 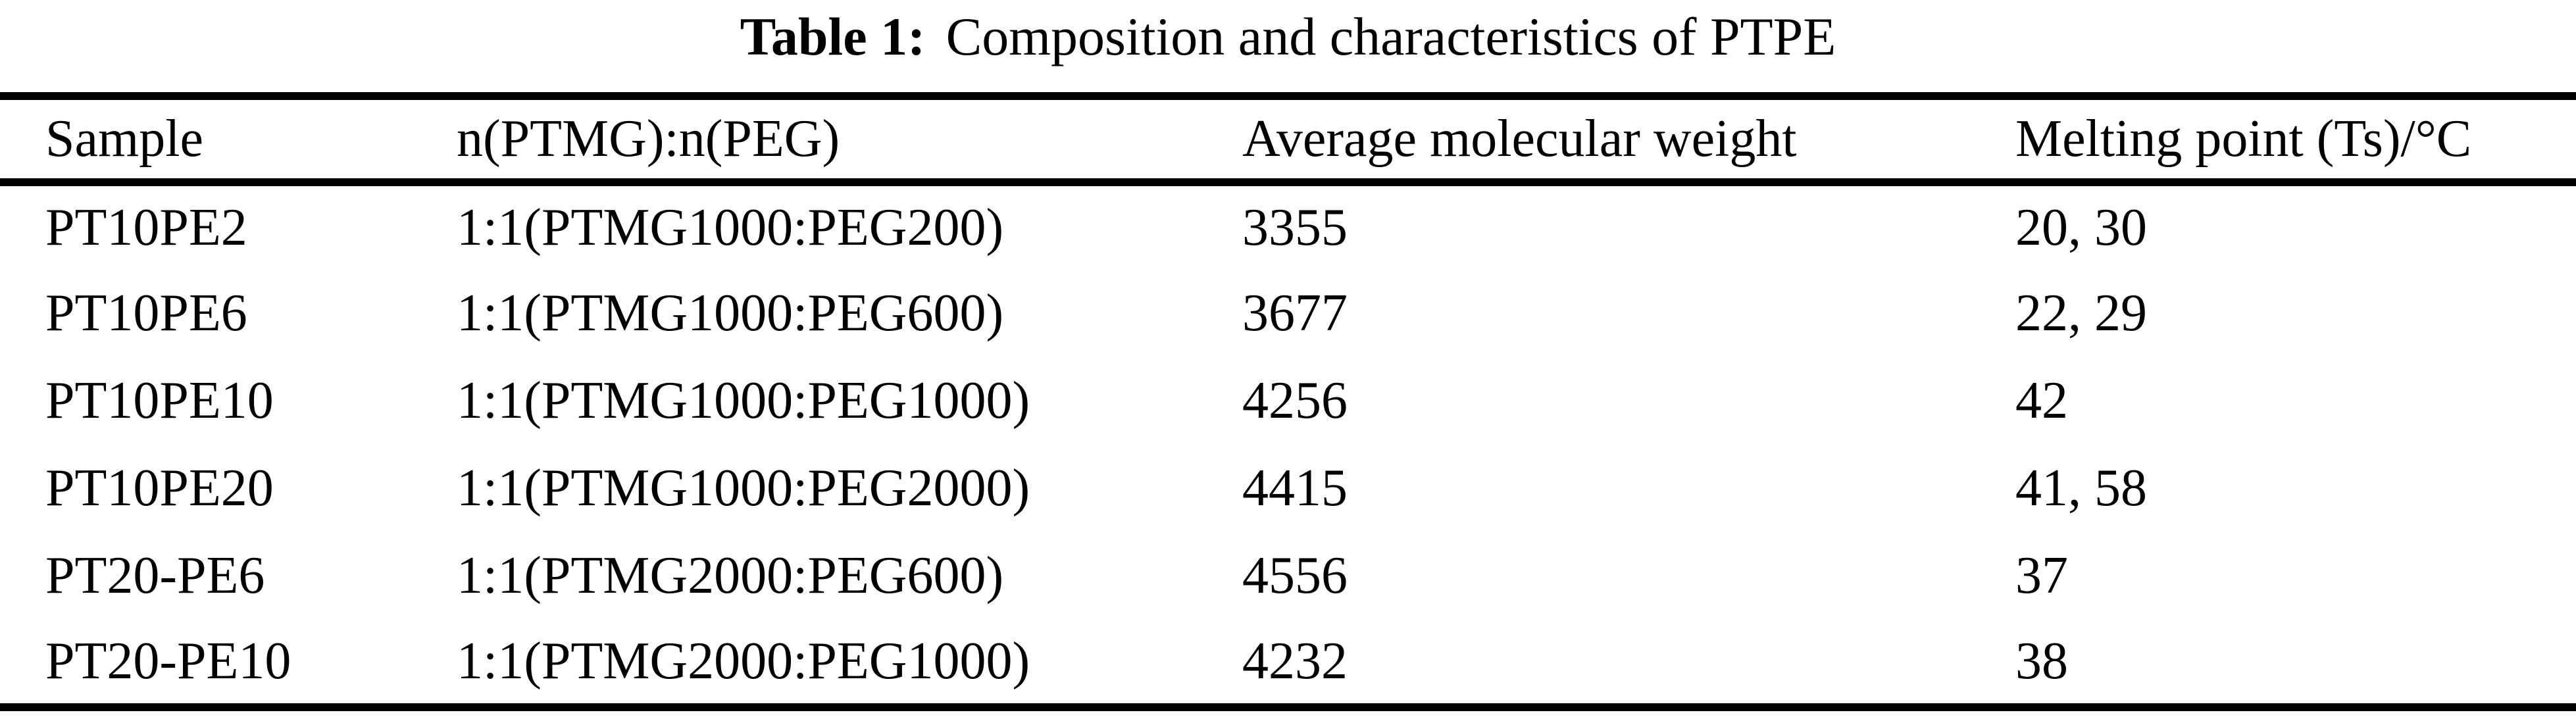 What do you see at coordinates (730, 228) in the screenshot?
I see `cell-ratio: 1:1(PTMG1000:PEG200)` at bounding box center [730, 228].